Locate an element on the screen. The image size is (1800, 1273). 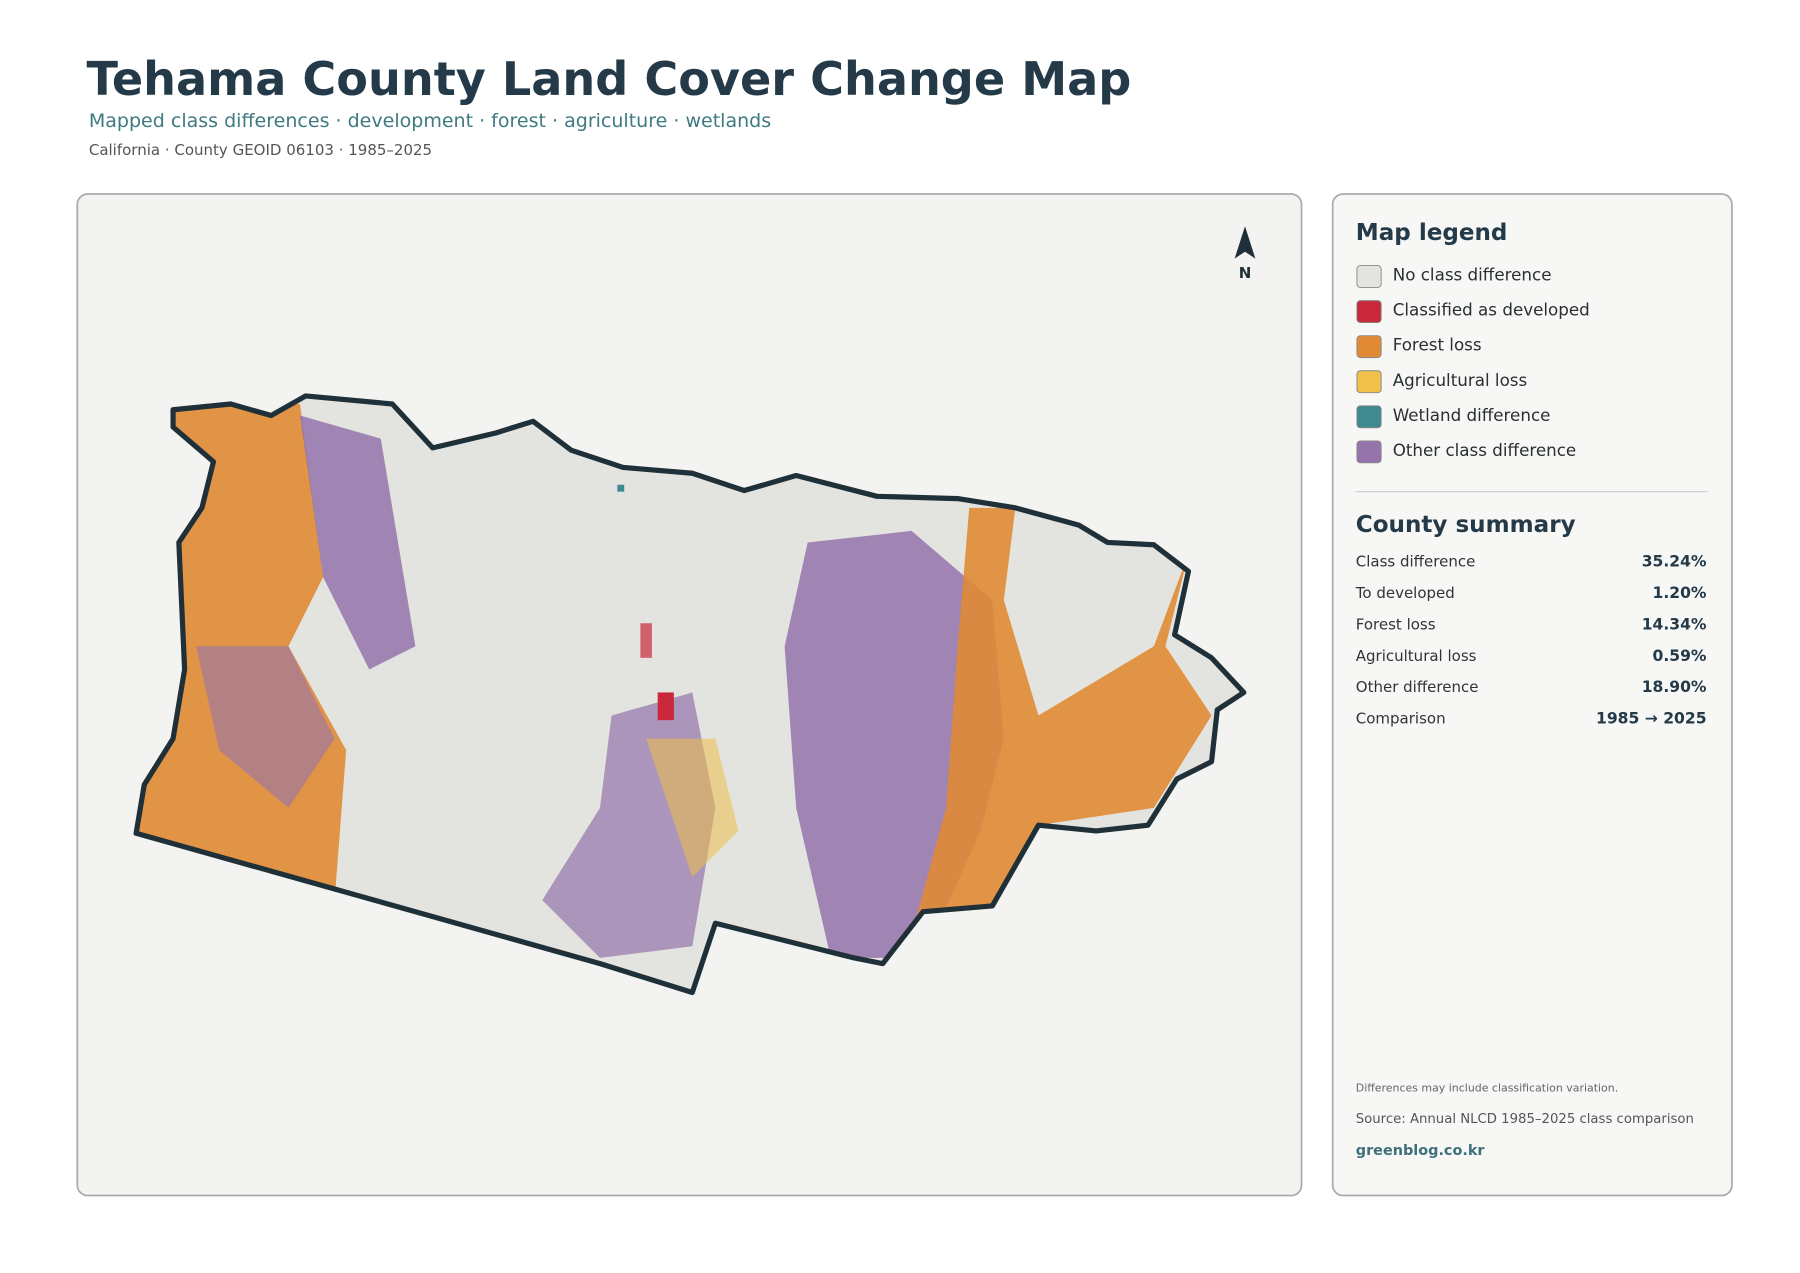
legend-label: Forest loss is located at coordinates (1437, 345).